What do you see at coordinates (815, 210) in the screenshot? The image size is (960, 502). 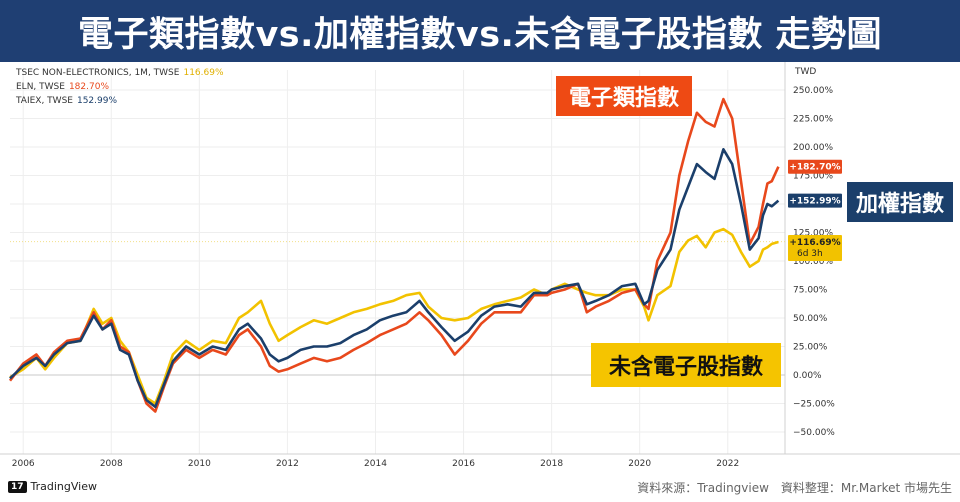 I see `price-tags: +182.70% +152.99% +116.69%6d 3h` at bounding box center [815, 210].